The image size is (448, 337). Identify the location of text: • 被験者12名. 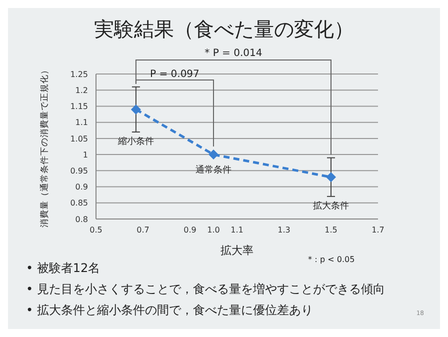
(63, 268).